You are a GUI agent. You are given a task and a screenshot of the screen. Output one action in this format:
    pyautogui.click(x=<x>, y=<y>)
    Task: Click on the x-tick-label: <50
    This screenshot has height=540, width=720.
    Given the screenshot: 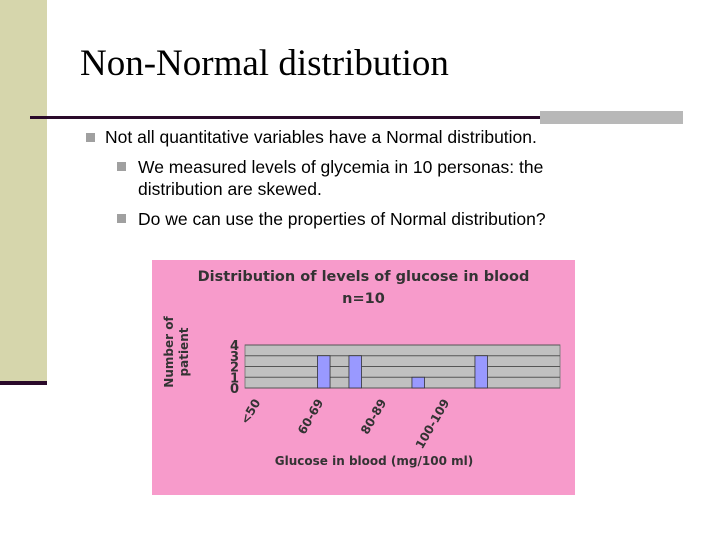 What is the action you would take?
    pyautogui.click(x=251, y=412)
    